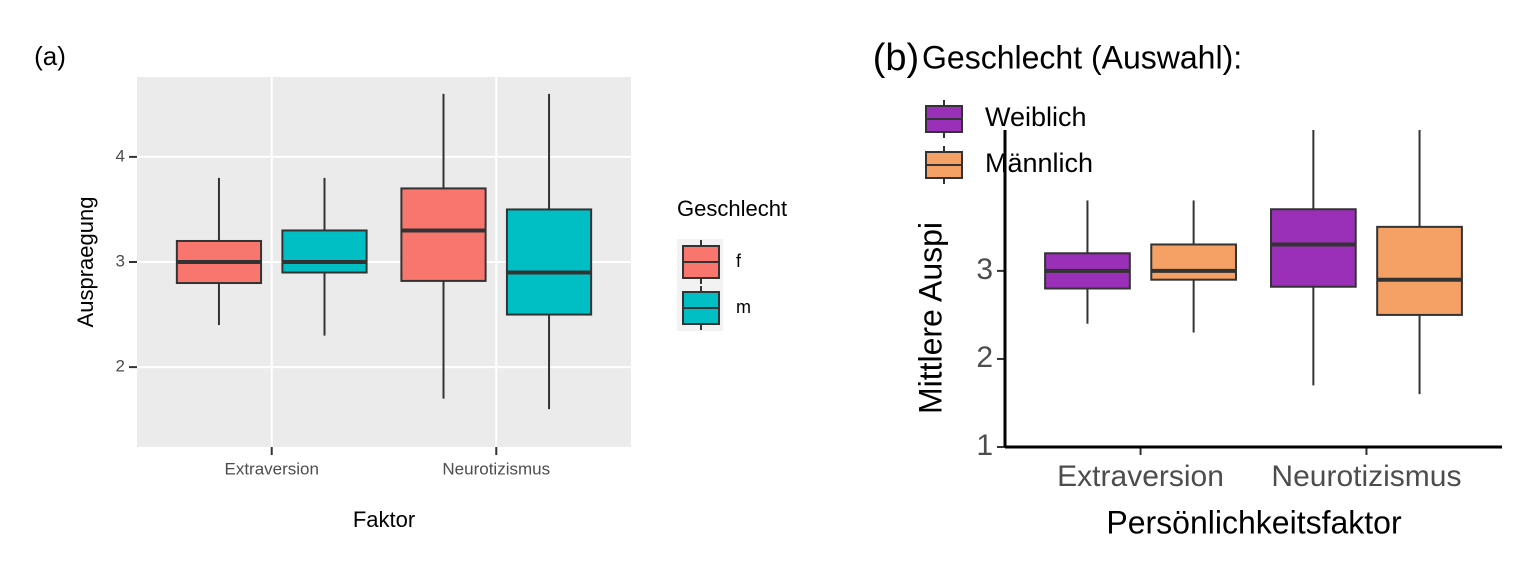 The height and width of the screenshot is (576, 1536). Describe the element at coordinates (739, 261) in the screenshot. I see `legend-label: f` at that location.